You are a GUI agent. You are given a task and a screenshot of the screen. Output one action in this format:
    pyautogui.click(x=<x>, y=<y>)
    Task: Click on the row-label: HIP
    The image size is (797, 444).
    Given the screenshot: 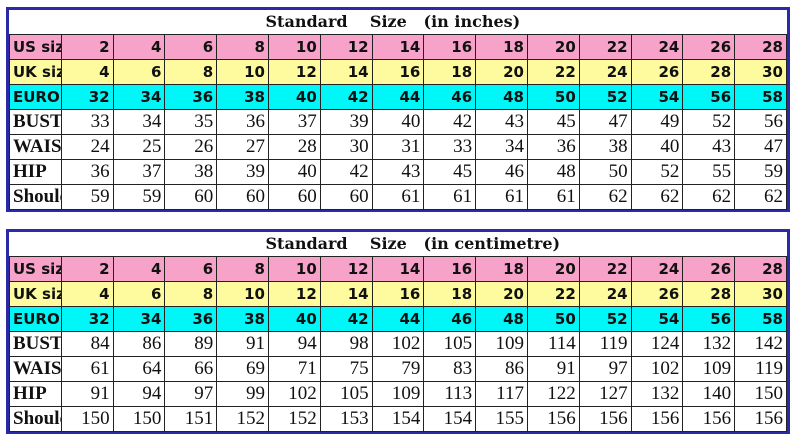 What is the action you would take?
    pyautogui.click(x=35, y=172)
    